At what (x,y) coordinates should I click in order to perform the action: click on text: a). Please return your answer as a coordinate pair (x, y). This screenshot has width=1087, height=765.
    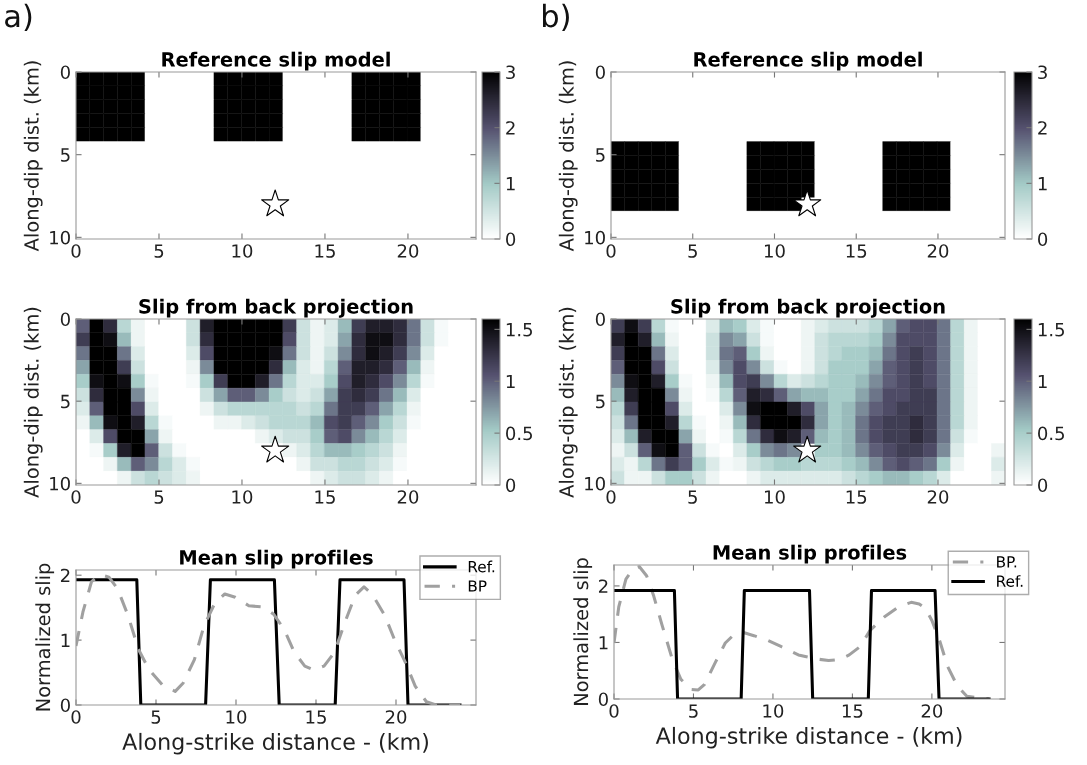
    Looking at the image, I should click on (18, 17).